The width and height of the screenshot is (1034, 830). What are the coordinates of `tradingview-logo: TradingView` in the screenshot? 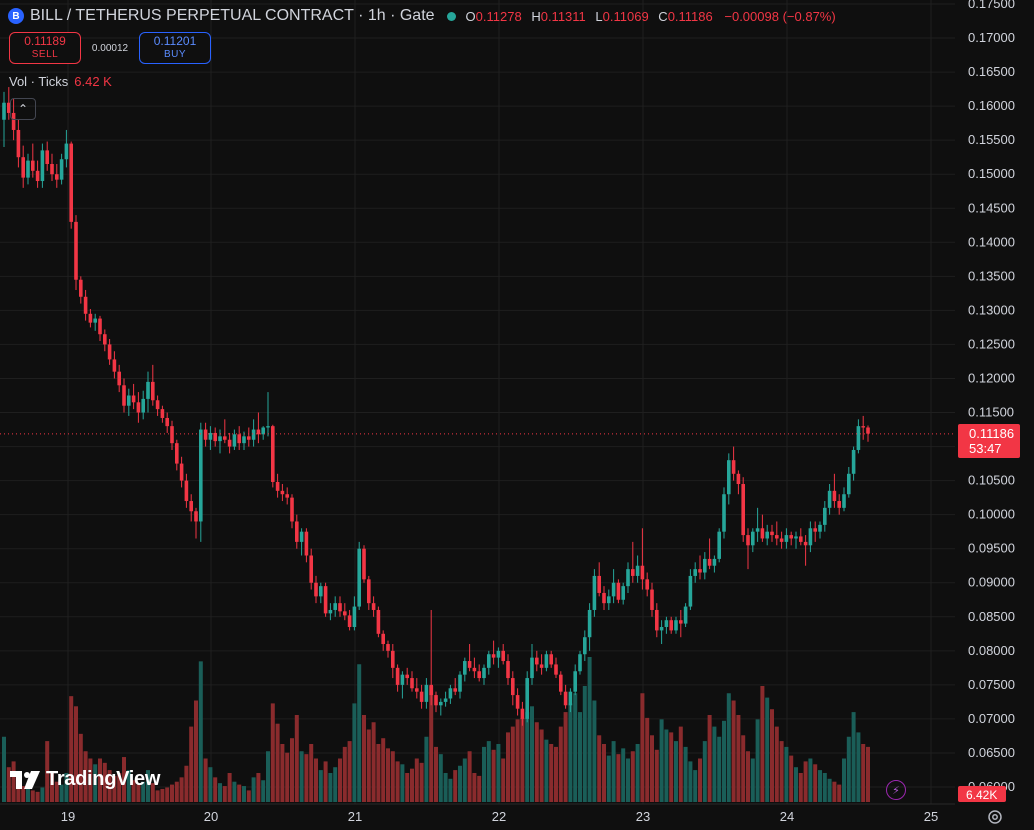 It's located at (85, 779).